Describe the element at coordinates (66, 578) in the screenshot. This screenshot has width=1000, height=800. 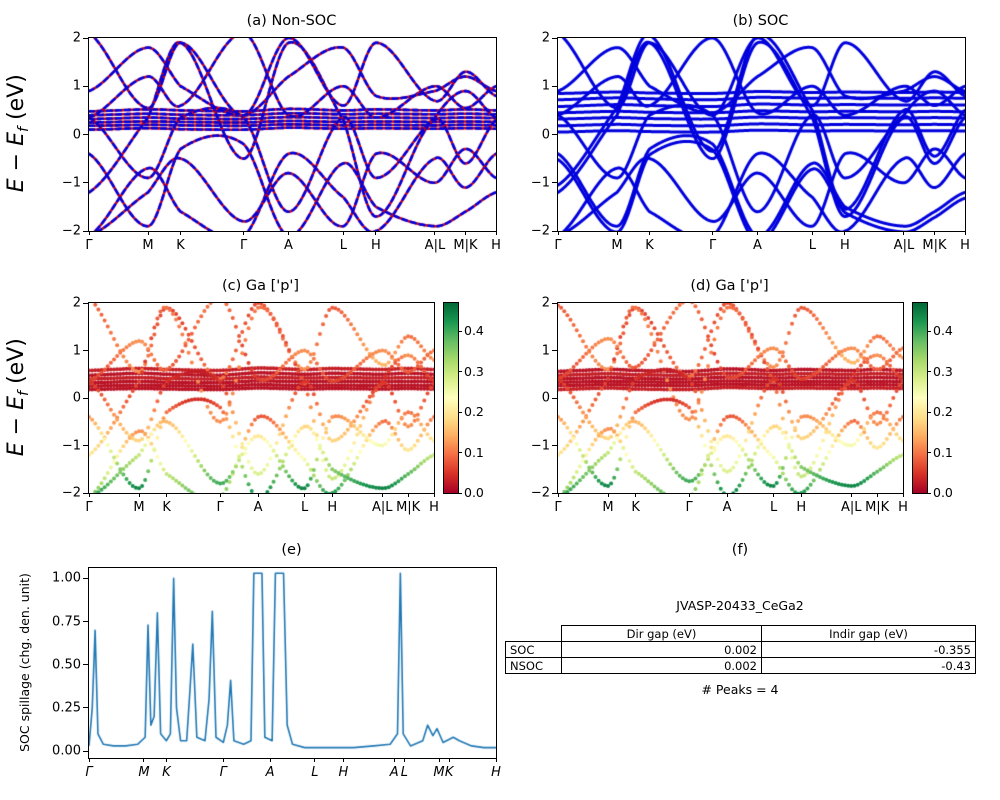
I see `y-tick-label: 1.00` at that location.